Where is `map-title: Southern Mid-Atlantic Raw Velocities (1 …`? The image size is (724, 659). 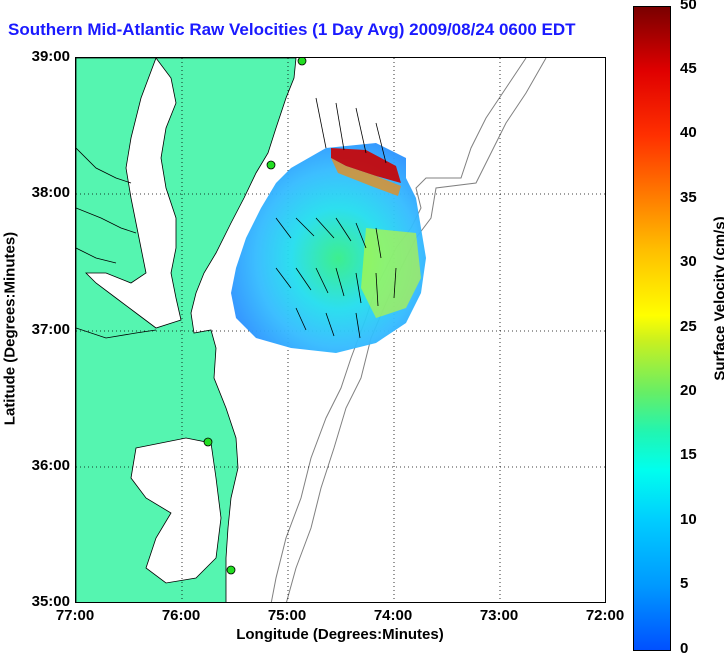
map-title: Southern Mid-Atlantic Raw Velocities (1 … is located at coordinates (292, 29).